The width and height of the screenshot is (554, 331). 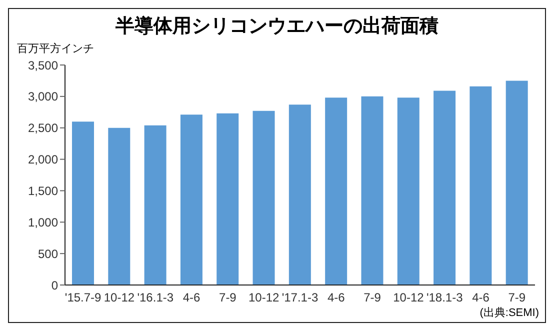 What do you see at coordinates (83, 297) in the screenshot?
I see `x-tick-label: '15.7-9` at bounding box center [83, 297].